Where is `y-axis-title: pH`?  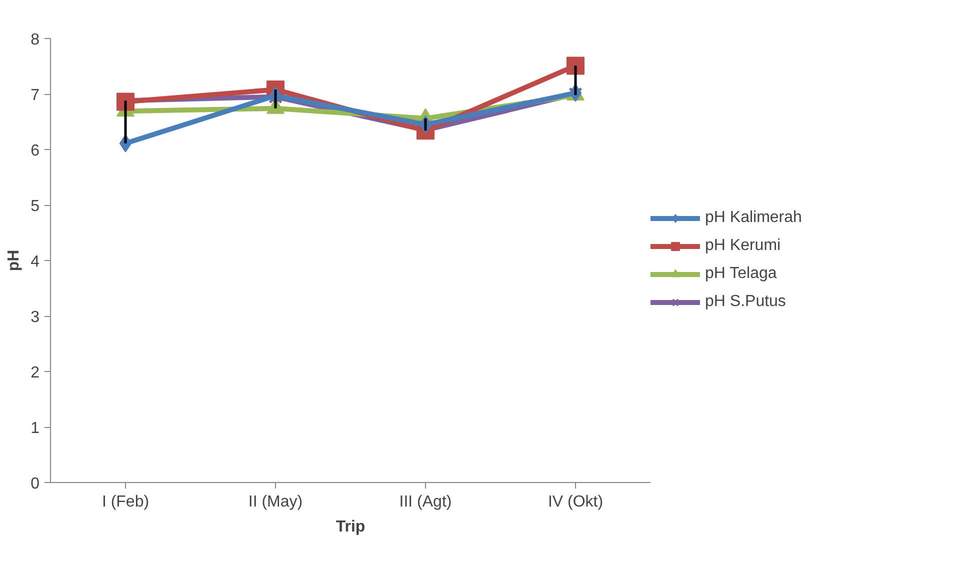
y-axis-title: pH is located at coordinates (14, 261).